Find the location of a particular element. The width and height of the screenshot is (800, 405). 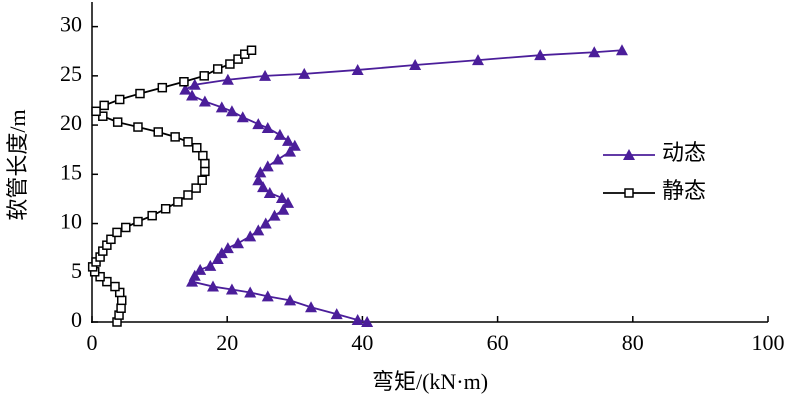

y-tick-label: 5 is located at coordinates (76, 270).